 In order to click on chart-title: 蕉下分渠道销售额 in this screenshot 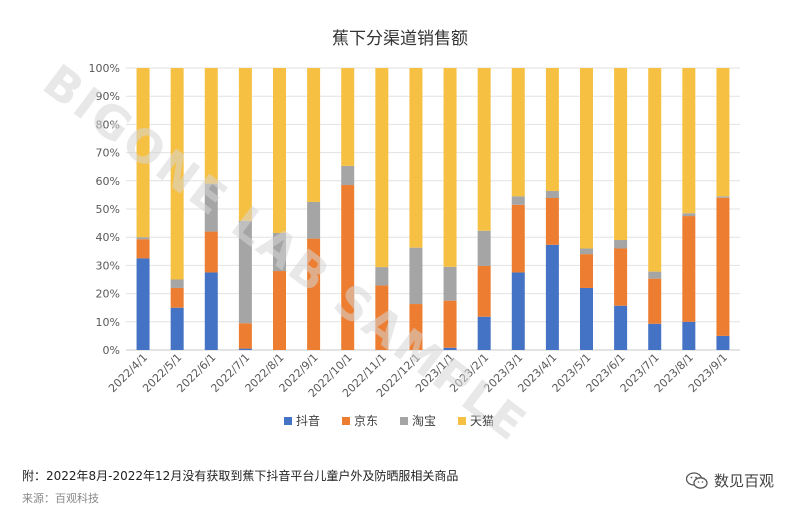, I will do `click(400, 39)`.